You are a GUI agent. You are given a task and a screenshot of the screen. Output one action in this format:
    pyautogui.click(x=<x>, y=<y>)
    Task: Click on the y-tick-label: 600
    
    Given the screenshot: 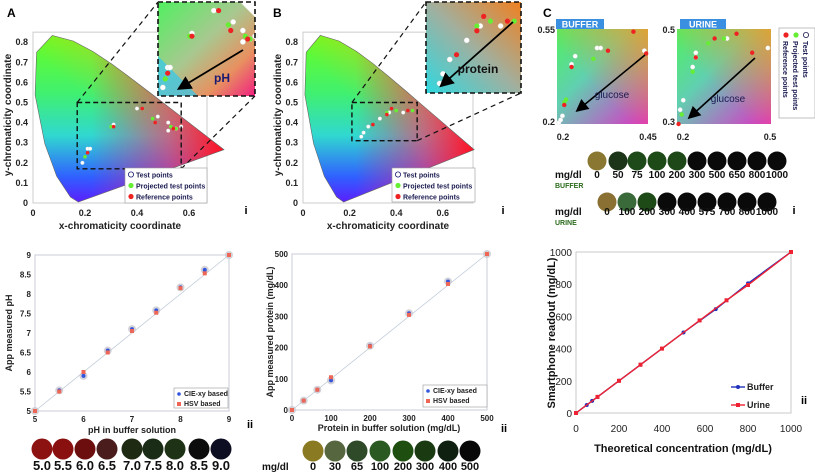 What is the action you would take?
    pyautogui.click(x=563, y=317)
    